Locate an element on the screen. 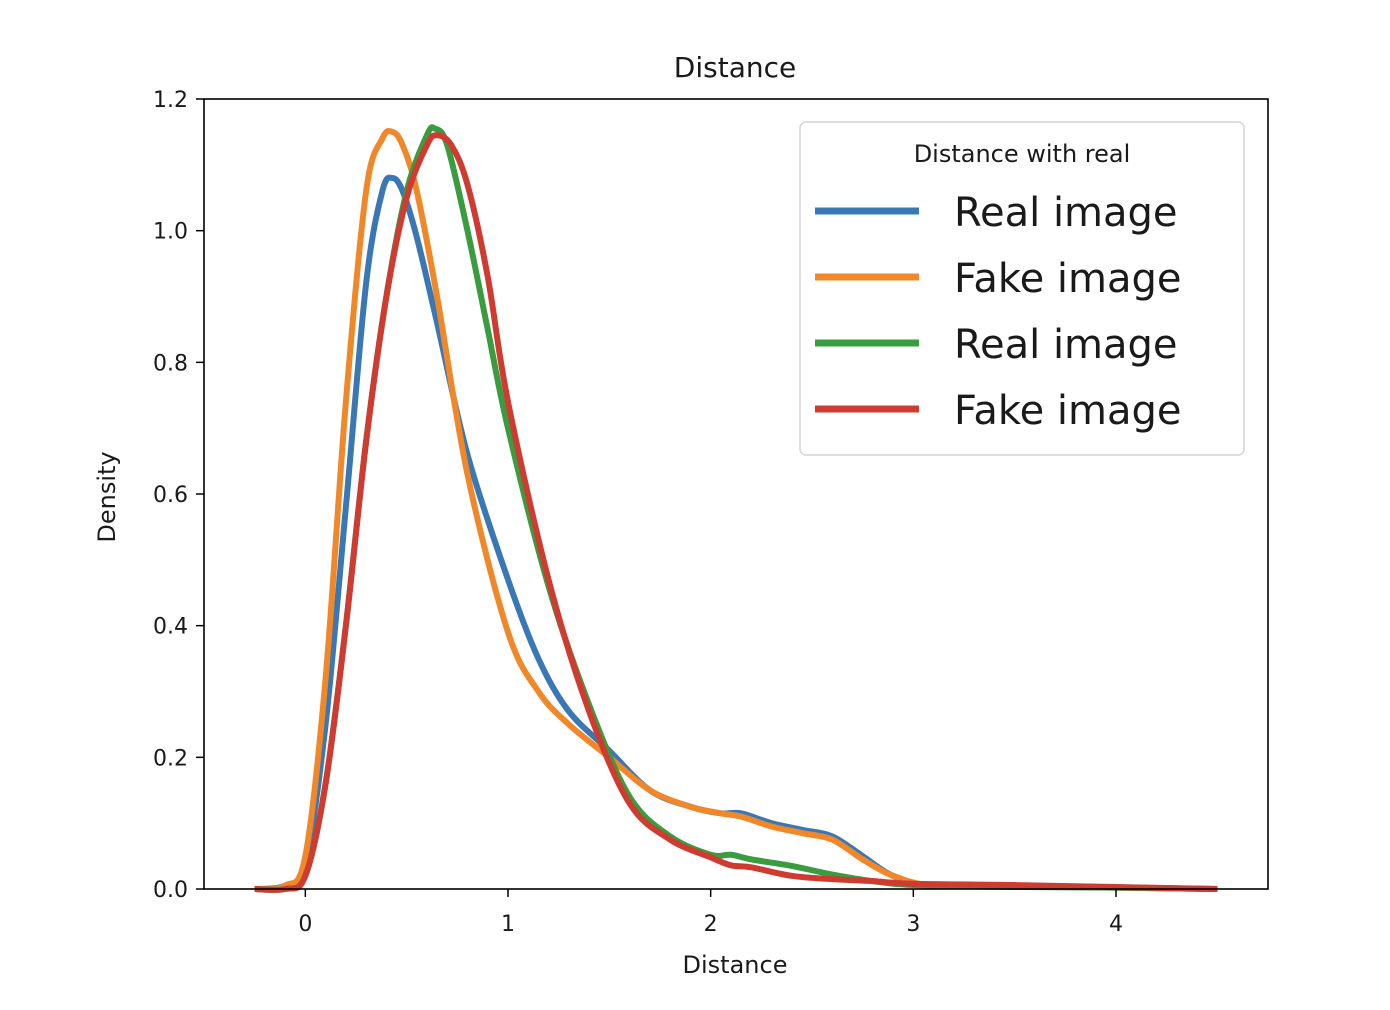 The image size is (1390, 1010). y-tick-label: 0.0 is located at coordinates (170, 890).